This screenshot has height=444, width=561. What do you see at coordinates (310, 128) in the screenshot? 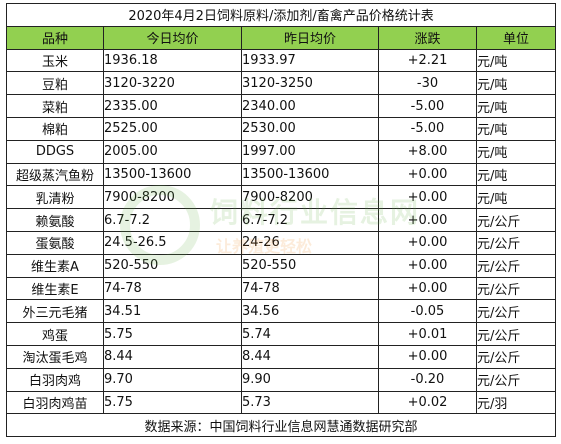
I see `yesterday-price-cell: 2530.00` at bounding box center [310, 128].